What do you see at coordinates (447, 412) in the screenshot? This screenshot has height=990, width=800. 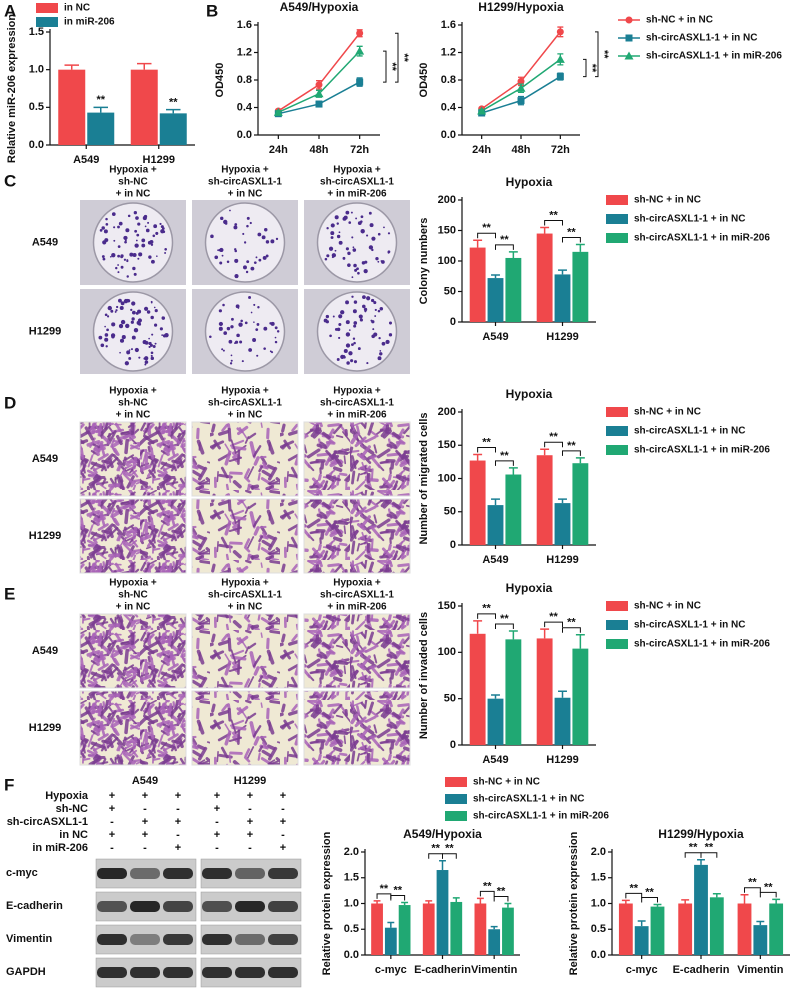 I see `y-tick-label: 200` at bounding box center [447, 412].